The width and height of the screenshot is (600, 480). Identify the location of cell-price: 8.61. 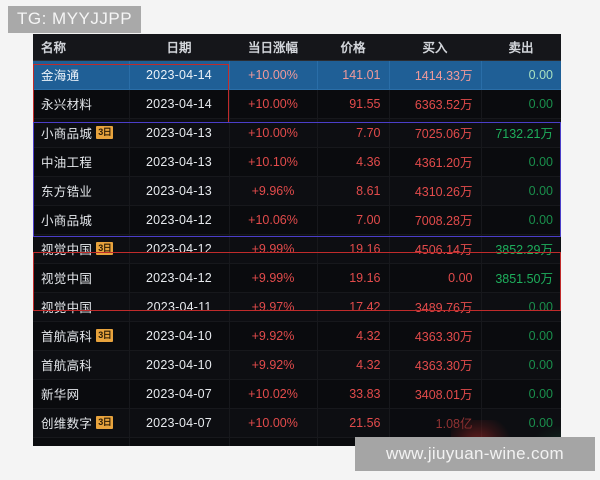
(353, 191).